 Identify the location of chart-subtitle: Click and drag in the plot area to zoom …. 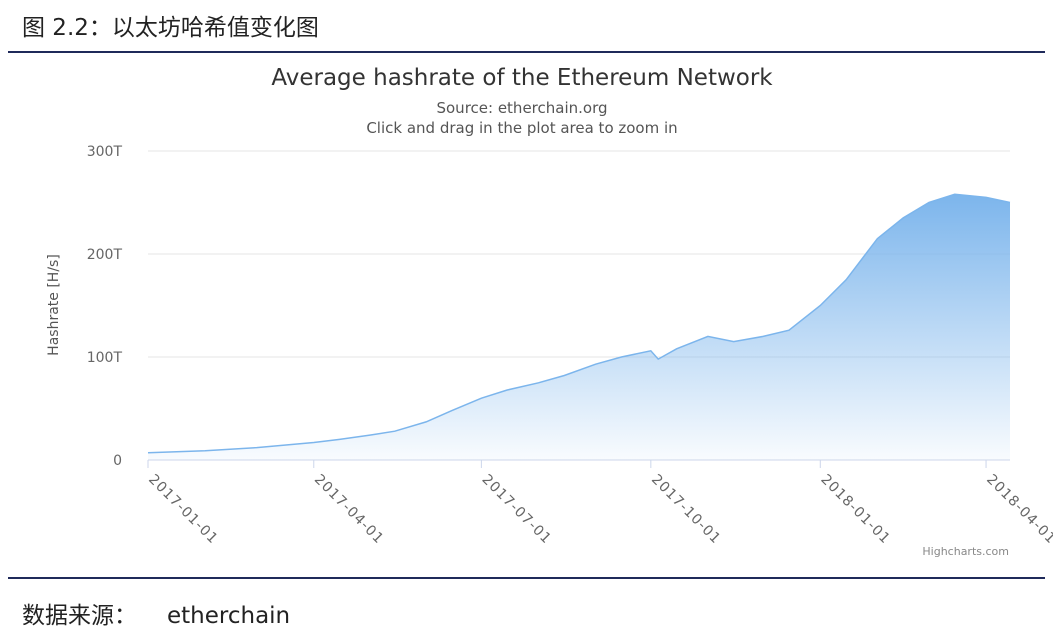
(521, 128).